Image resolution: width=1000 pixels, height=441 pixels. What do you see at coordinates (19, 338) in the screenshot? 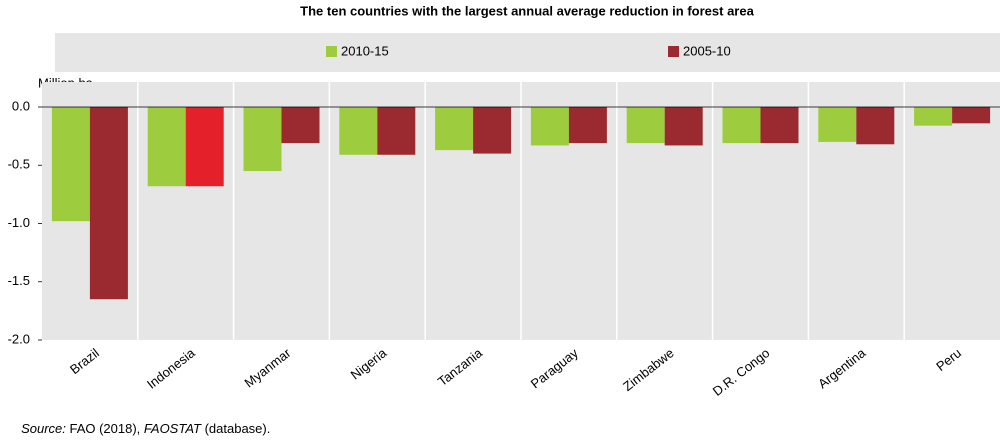
I see `y-tick-label: -2.0` at bounding box center [19, 338].